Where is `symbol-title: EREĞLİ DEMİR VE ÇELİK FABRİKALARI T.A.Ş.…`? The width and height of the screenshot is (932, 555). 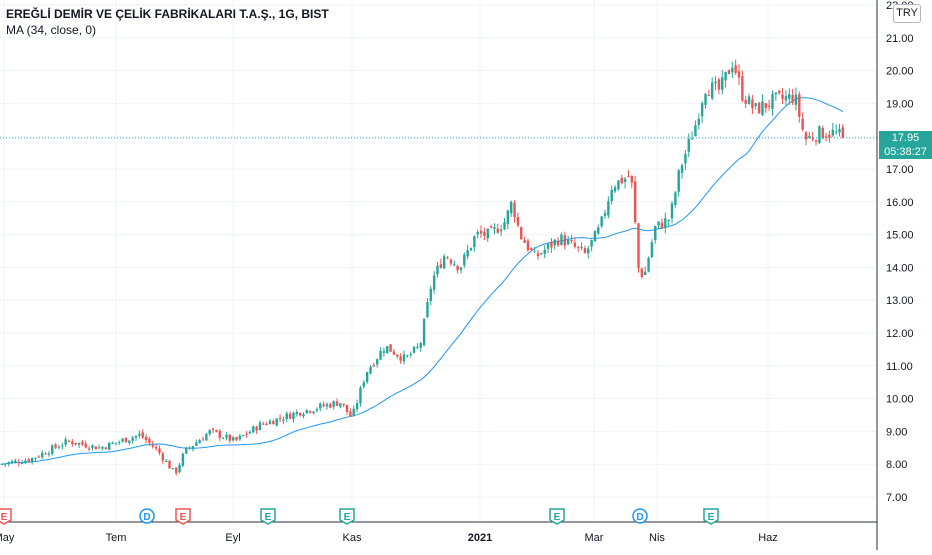 symbol-title: EREĞLİ DEMİR VE ÇELİK FABRİKALARI T.A.Ş.… is located at coordinates (167, 14).